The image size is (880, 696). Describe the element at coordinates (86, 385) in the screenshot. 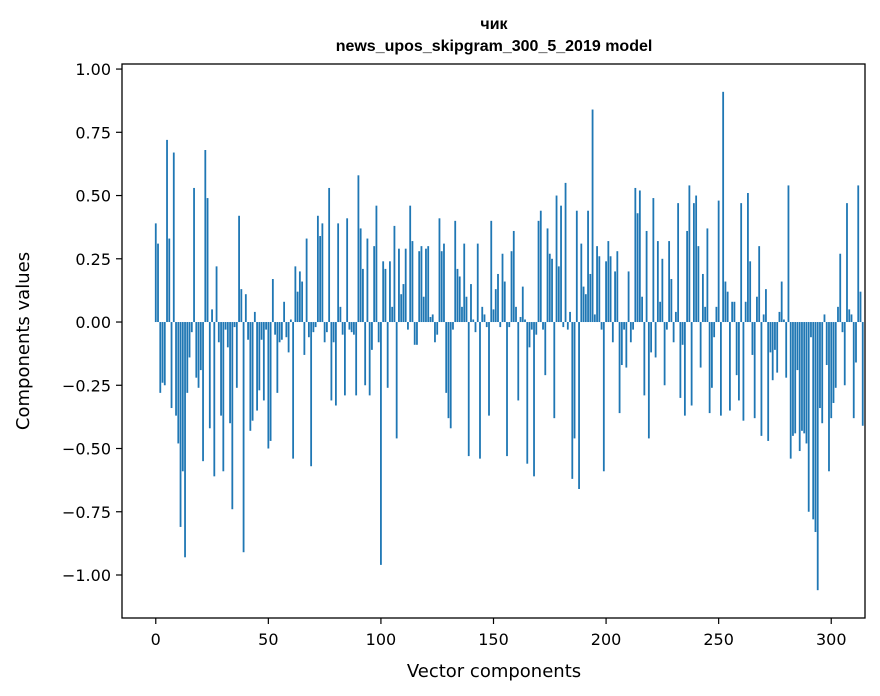

I see `y-tick-label: −0.25` at that location.